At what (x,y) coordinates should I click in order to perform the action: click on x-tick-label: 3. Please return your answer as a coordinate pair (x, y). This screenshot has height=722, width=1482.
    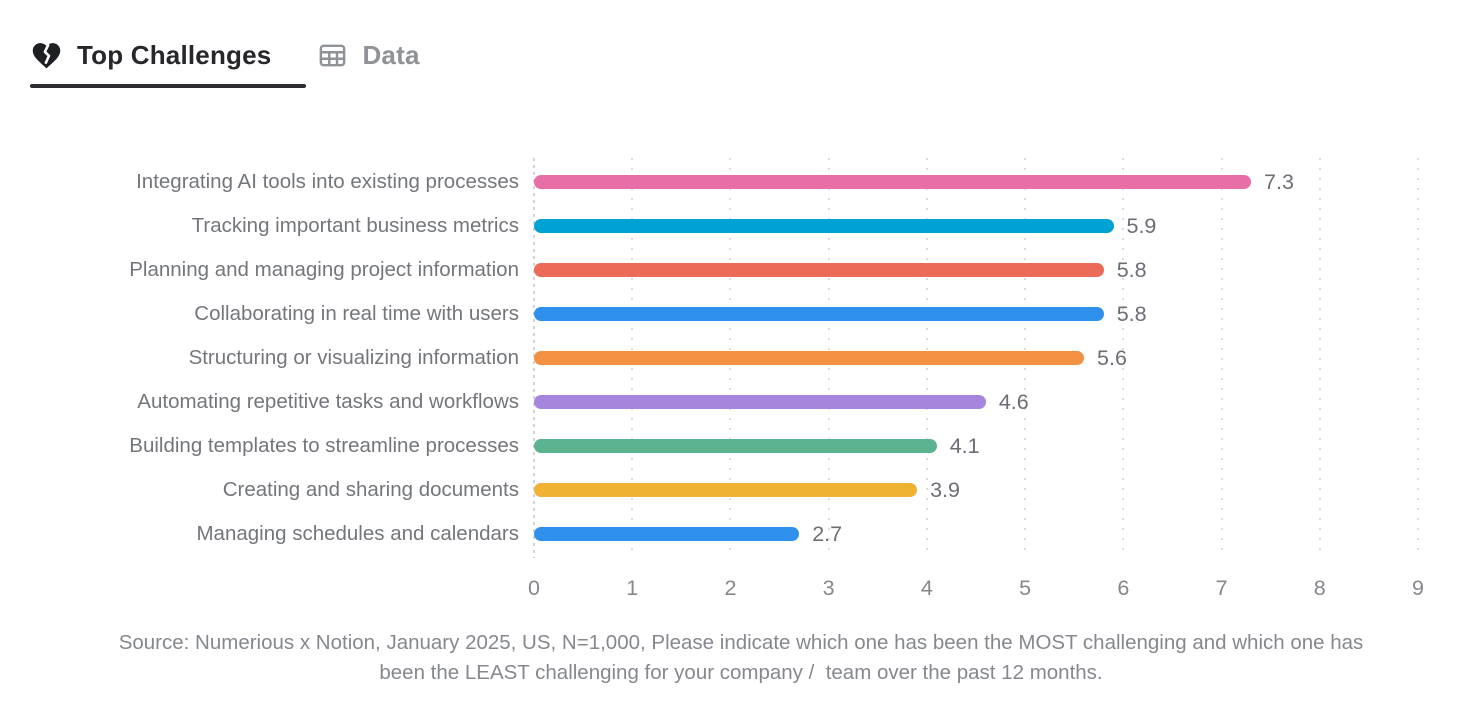
    Looking at the image, I should click on (828, 588).